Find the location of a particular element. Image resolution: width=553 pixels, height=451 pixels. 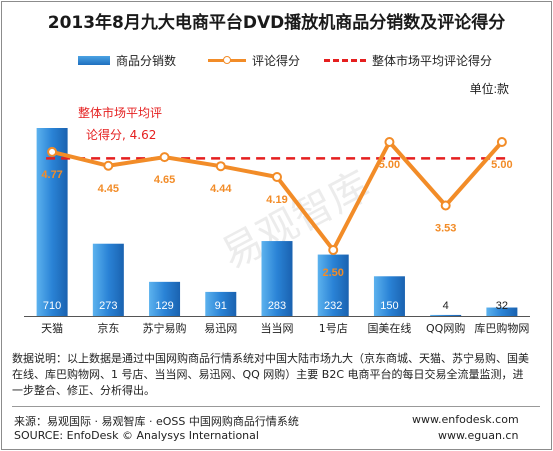

legend-line: 评论得分 is located at coordinates (254, 60).